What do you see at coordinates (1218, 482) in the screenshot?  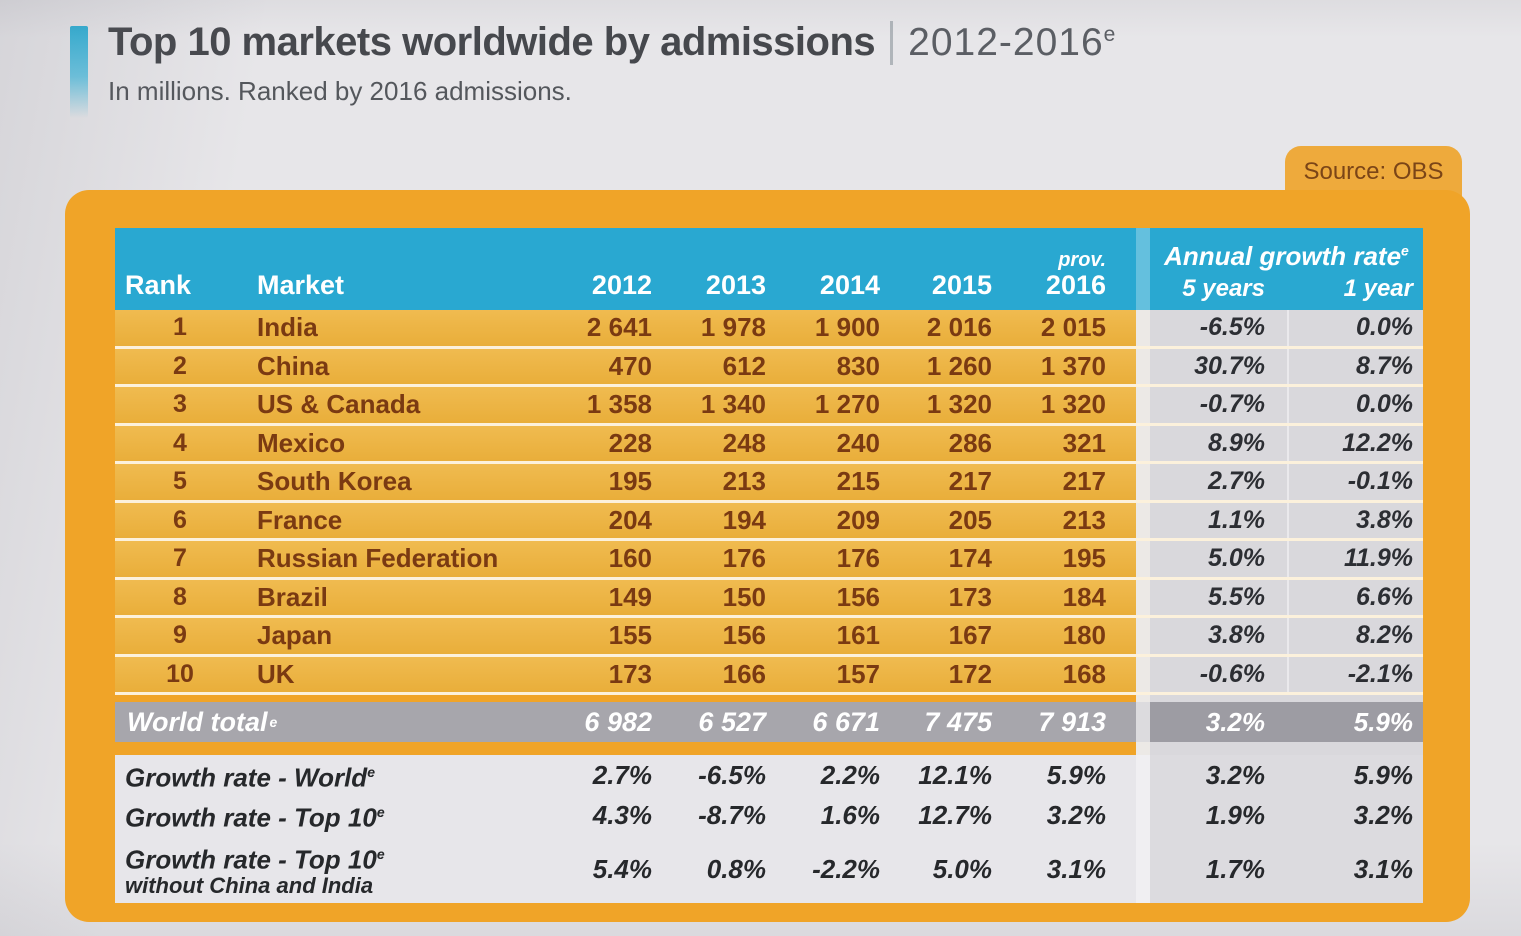 I see `growth-5y-cell: 2.7%` at bounding box center [1218, 482].